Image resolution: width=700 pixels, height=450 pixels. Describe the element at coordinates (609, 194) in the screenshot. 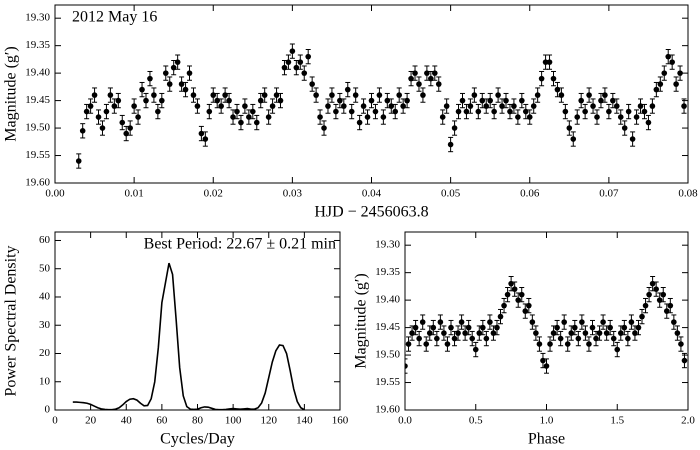

I see `x-tick-label: 0.07` at that location.